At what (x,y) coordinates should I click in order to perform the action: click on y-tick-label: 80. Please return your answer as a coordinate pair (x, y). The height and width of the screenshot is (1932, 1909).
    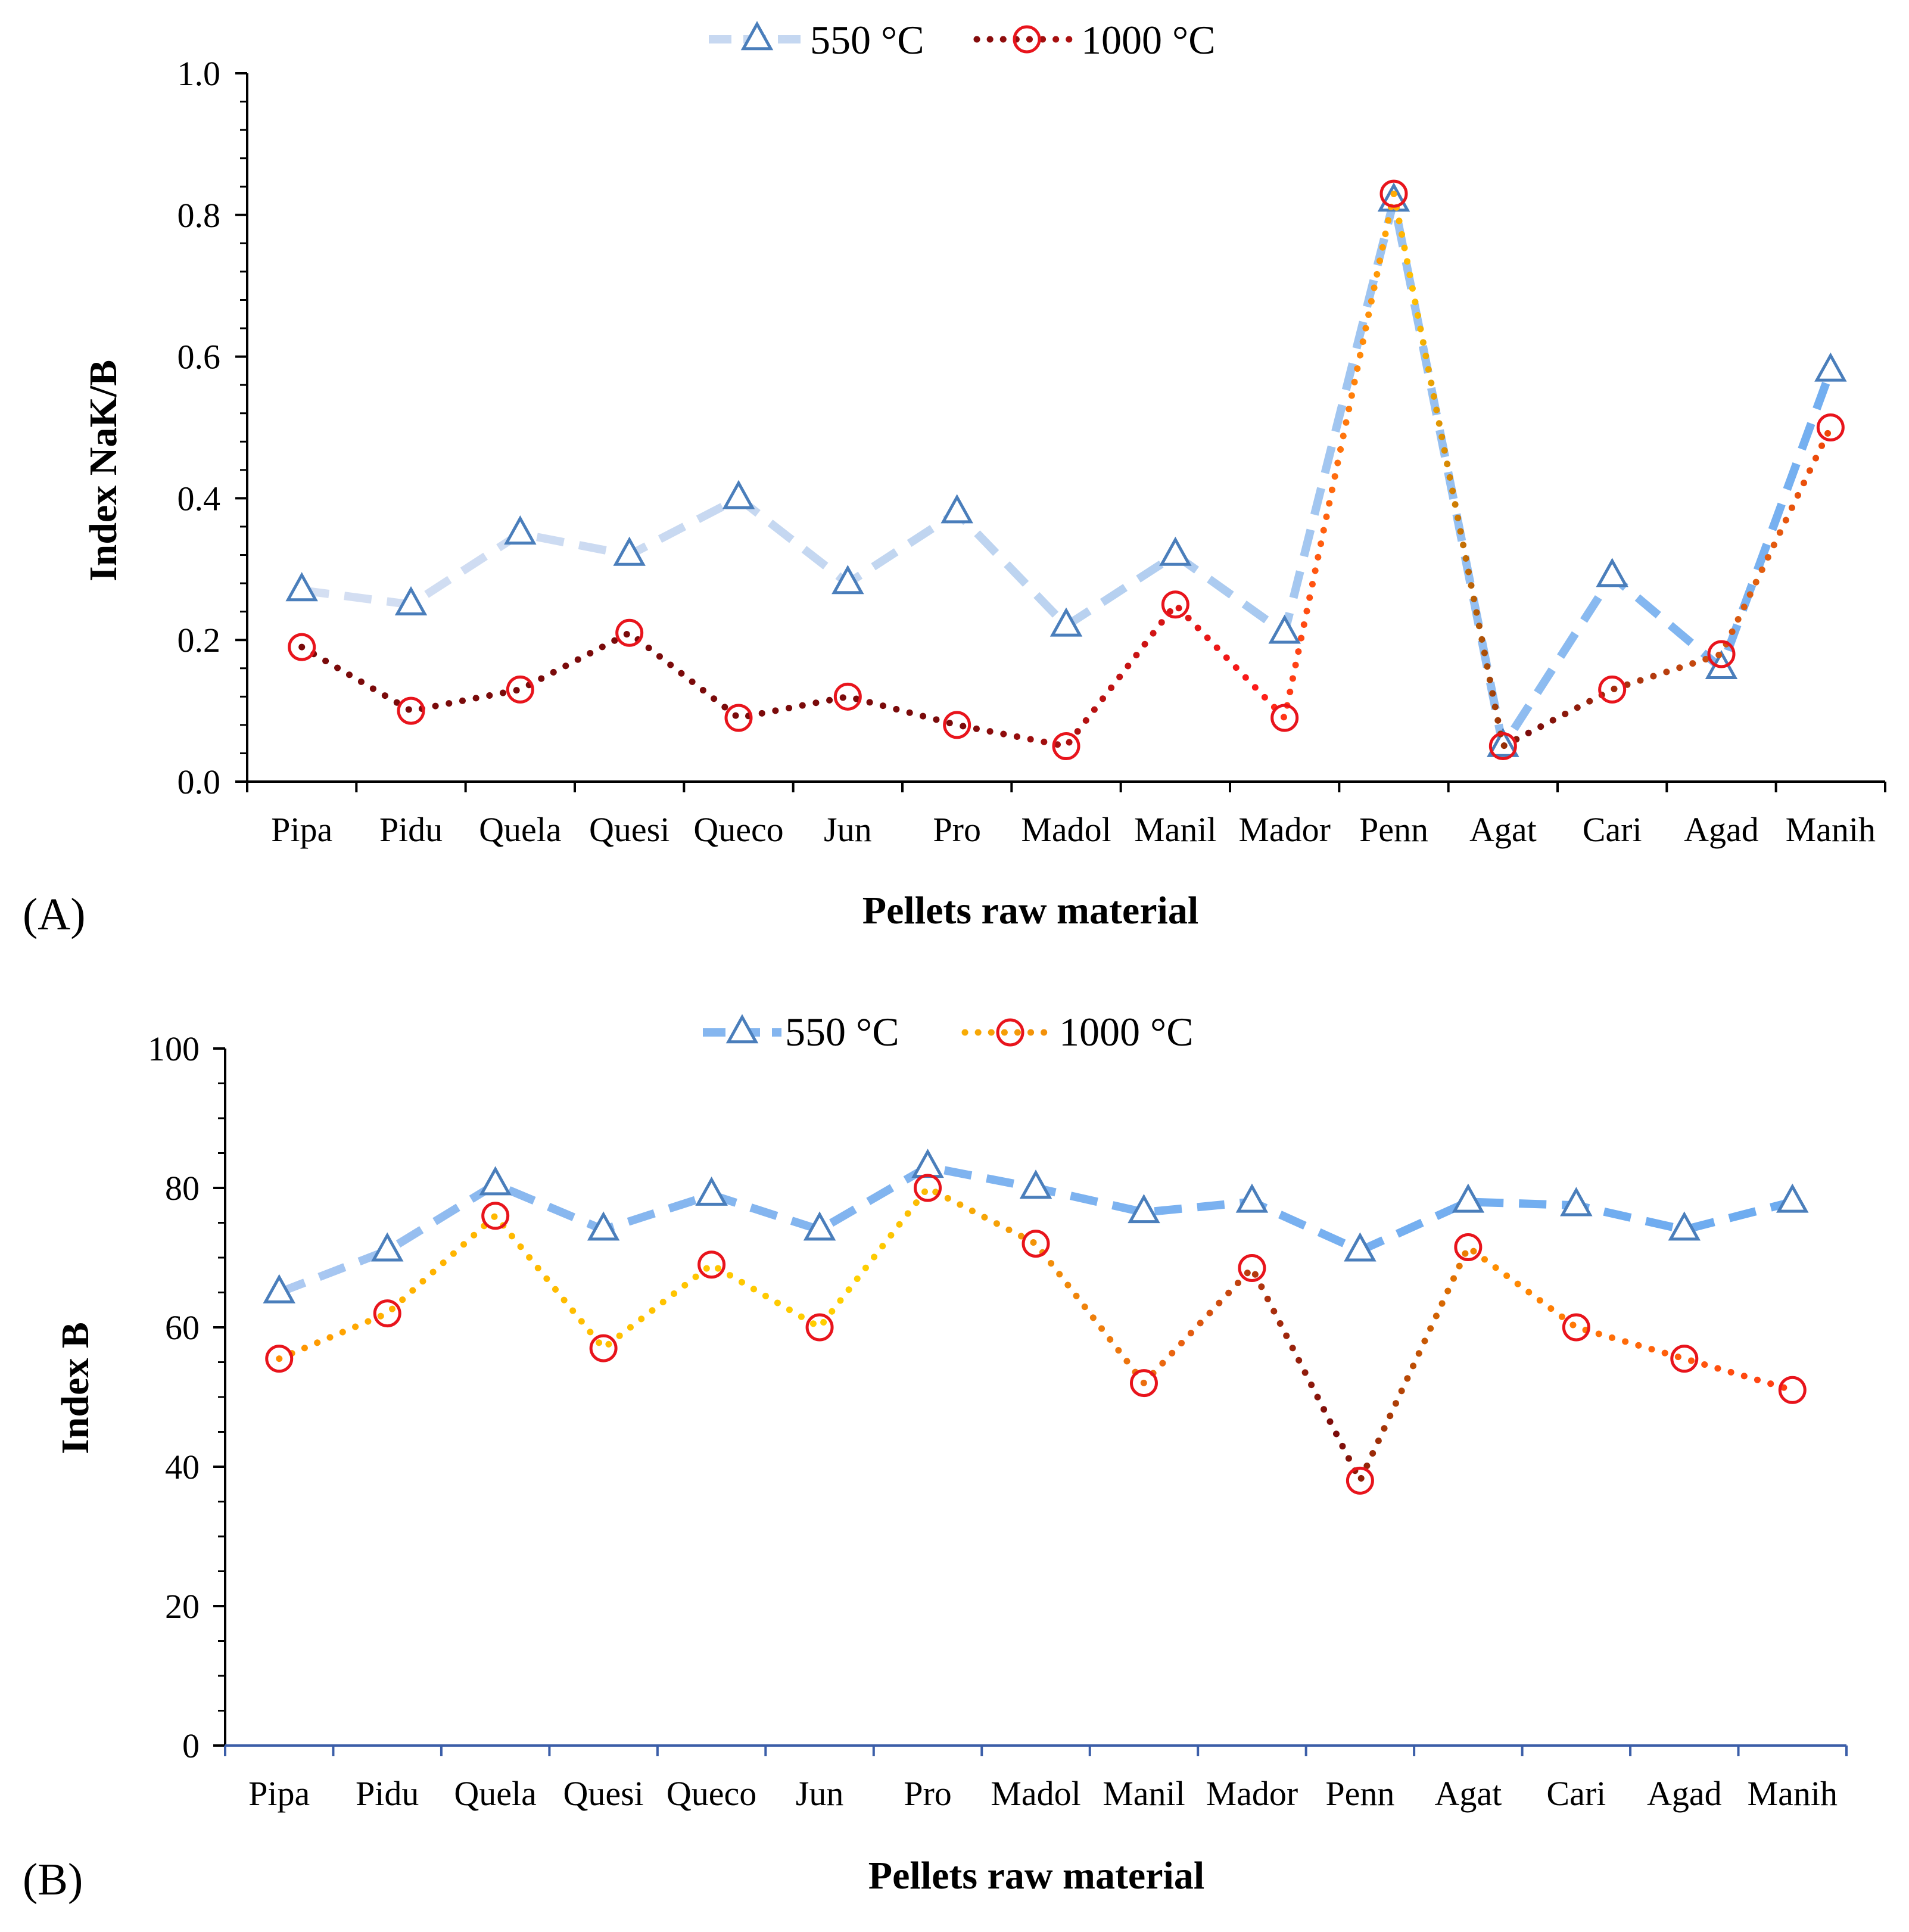
    Looking at the image, I should click on (183, 1188).